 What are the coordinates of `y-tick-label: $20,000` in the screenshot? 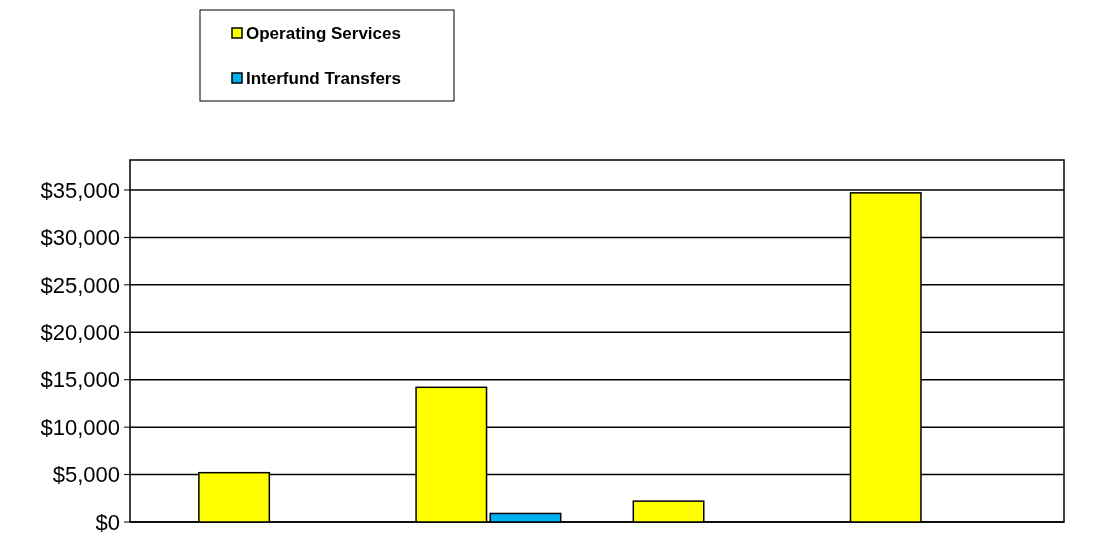 It's located at (80, 332).